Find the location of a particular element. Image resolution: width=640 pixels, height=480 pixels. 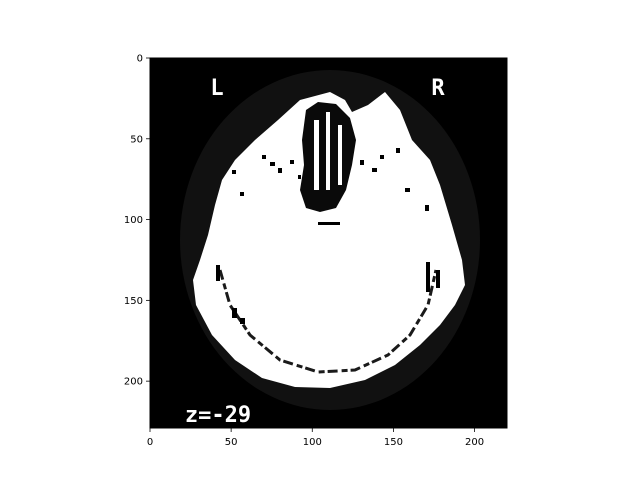

annotation-right-label: R is located at coordinates (438, 88).